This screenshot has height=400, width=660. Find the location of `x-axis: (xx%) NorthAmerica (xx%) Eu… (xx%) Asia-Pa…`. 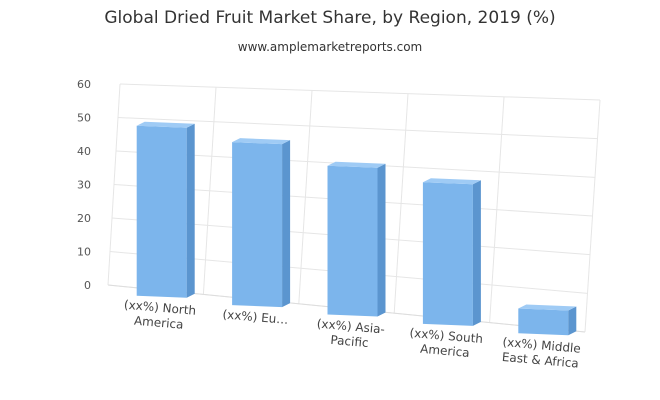

x-axis: (xx%) NorthAmerica (xx%) Eu… (xx%) Asia-Pa… is located at coordinates (352, 334).